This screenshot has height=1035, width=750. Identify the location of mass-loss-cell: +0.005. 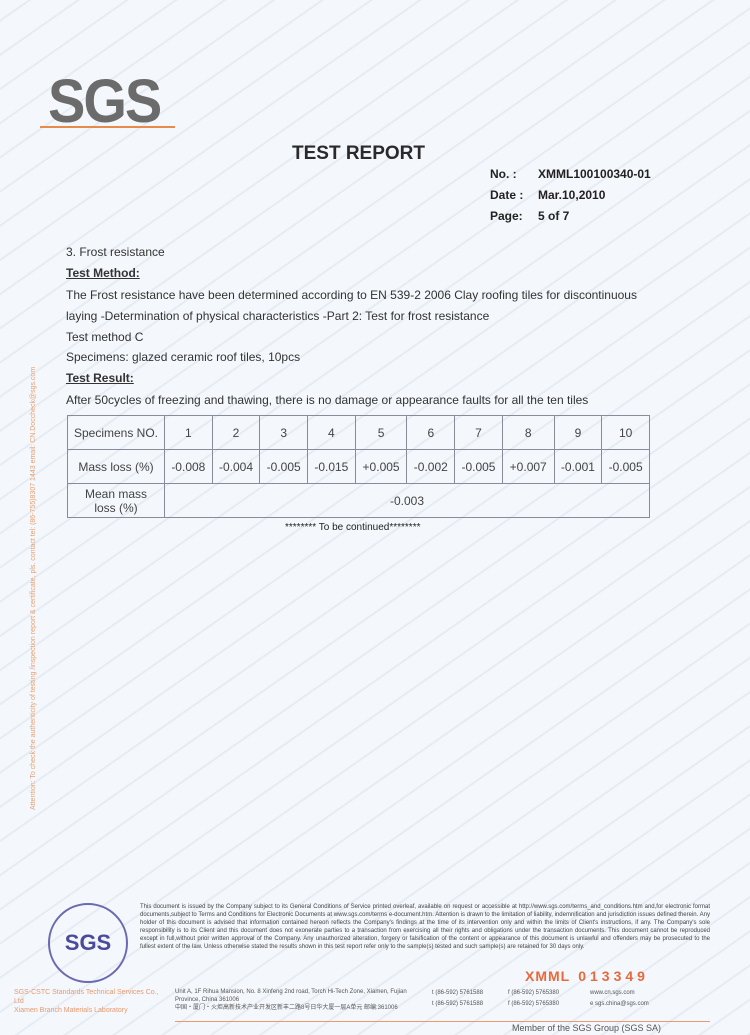
(381, 466).